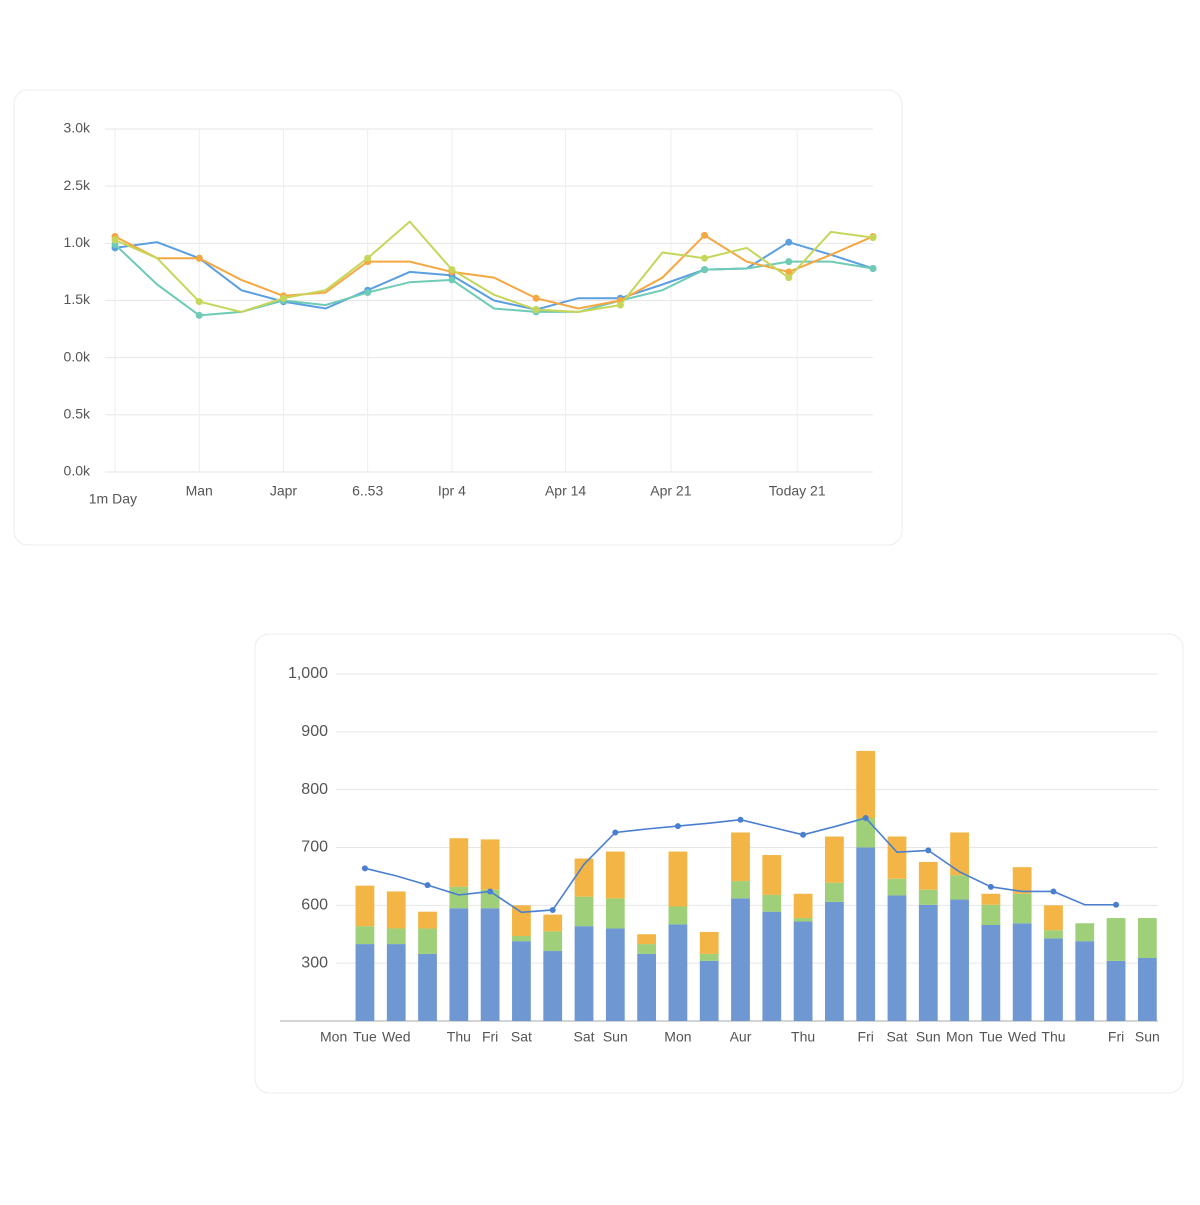  Describe the element at coordinates (494, 272) in the screenshot. I see `line-series` at that location.